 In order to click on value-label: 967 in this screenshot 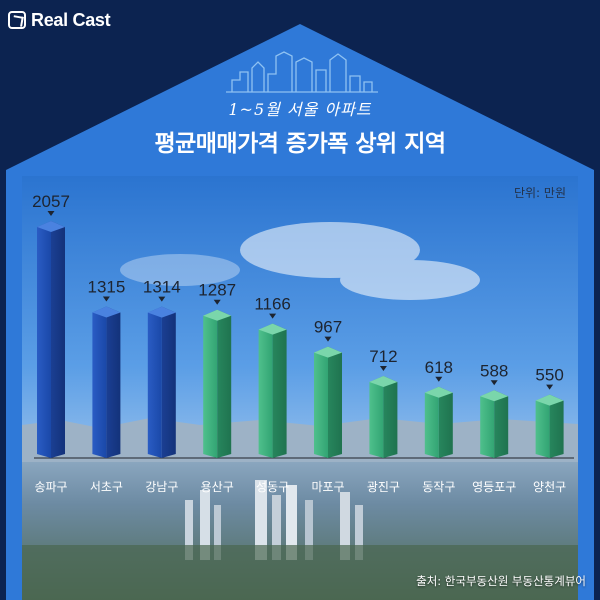, I will do `click(328, 327)`.